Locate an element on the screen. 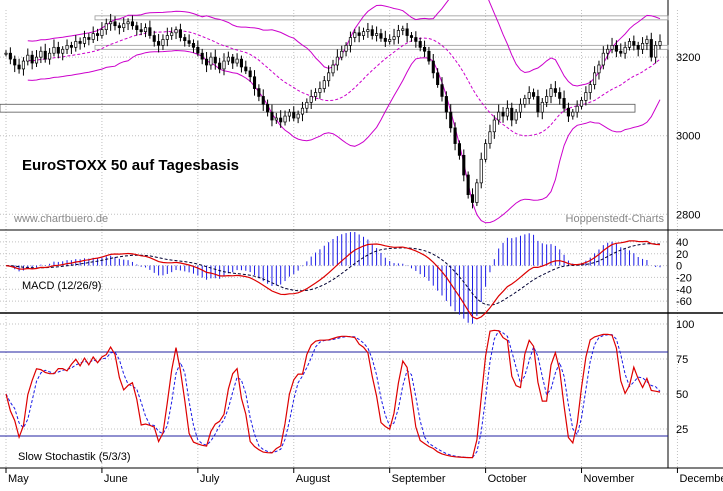  month-label: November is located at coordinates (609, 479).